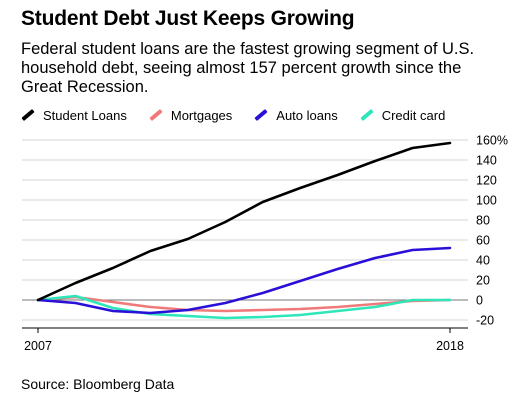 The width and height of the screenshot is (519, 410). I want to click on legend-item: Mortgages, so click(190, 115).